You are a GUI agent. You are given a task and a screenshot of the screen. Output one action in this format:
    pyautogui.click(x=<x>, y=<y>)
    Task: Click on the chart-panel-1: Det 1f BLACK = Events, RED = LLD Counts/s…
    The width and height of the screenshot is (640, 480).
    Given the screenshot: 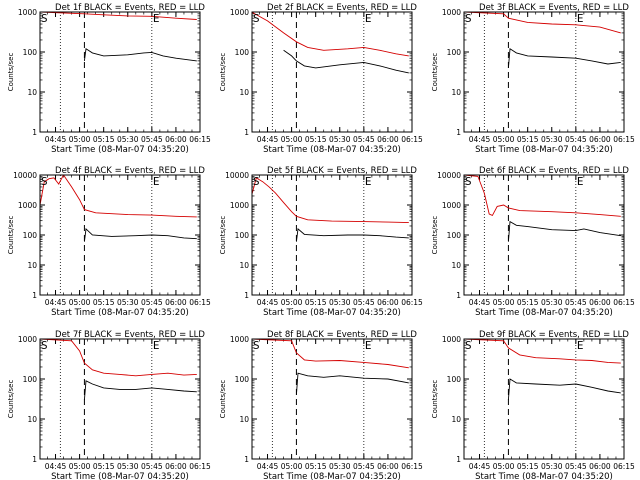 What is the action you would take?
    pyautogui.click(x=109, y=79)
    